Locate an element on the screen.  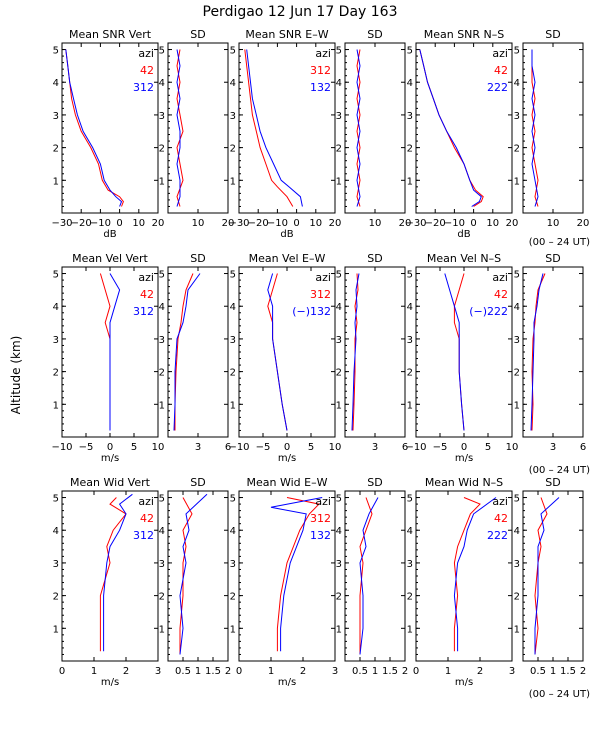
panel-title: Mean SNR Vert is located at coordinates (110, 34).